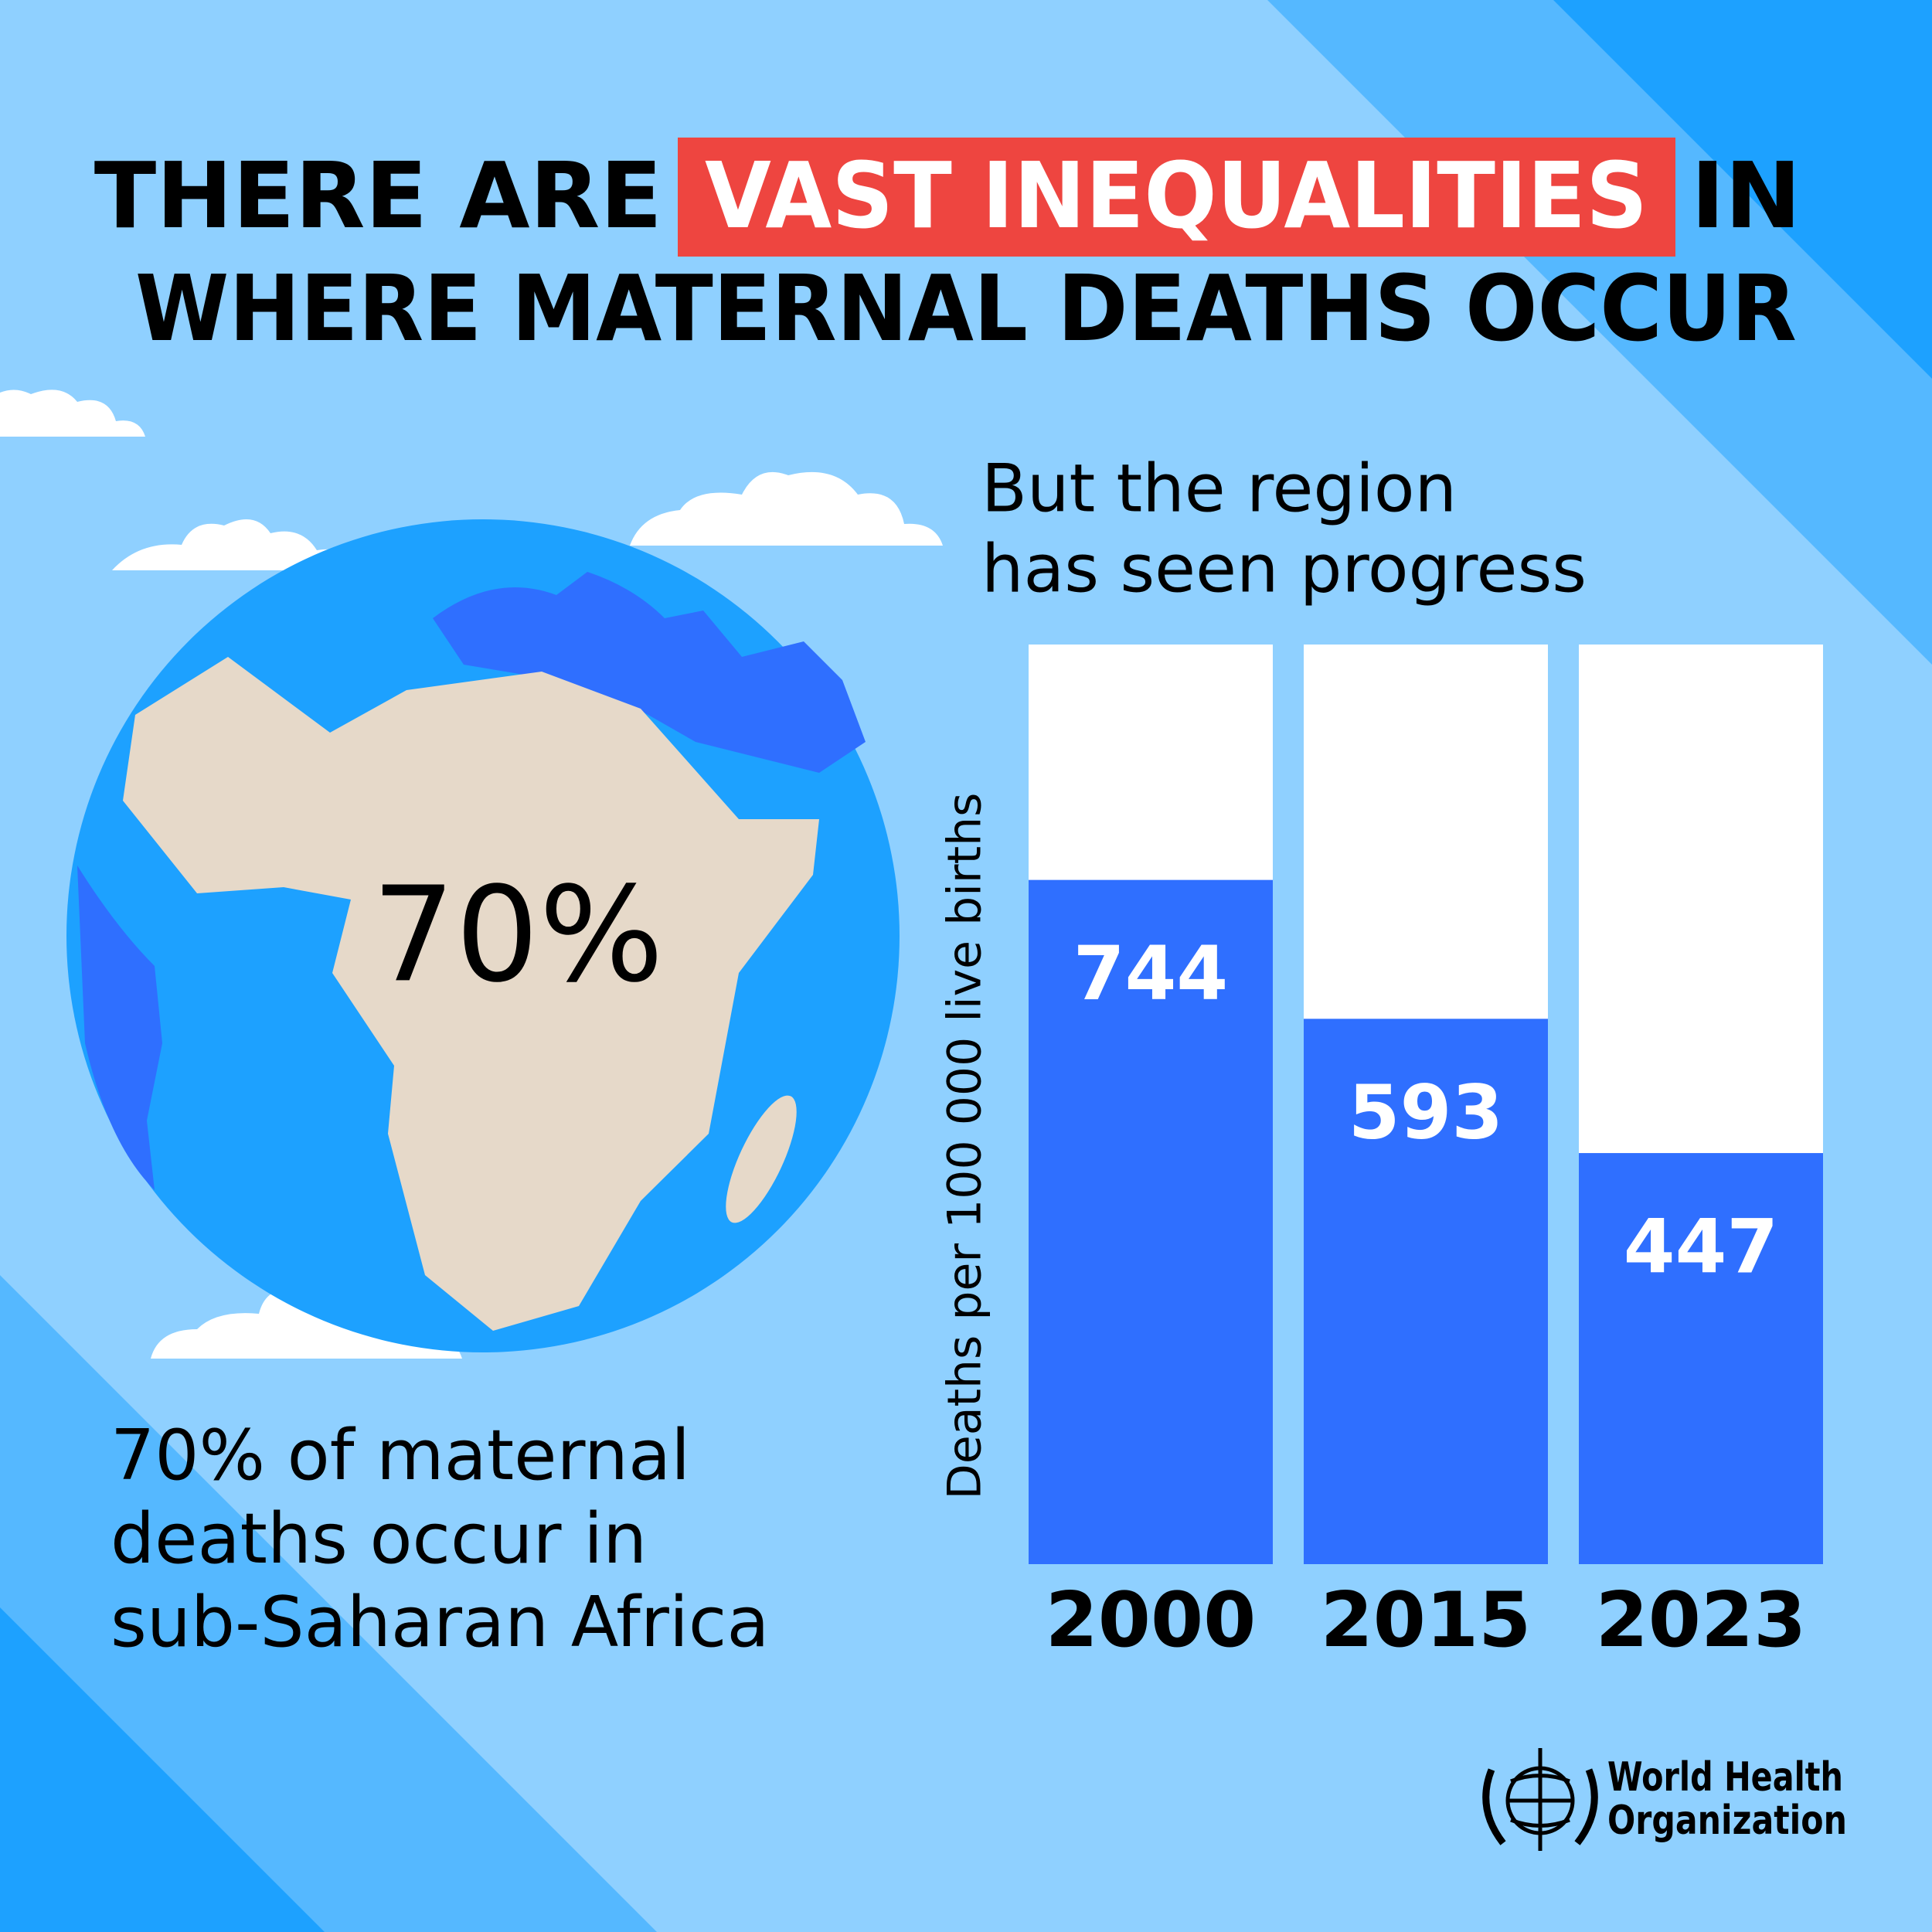 This screenshot has height=1932, width=1932. Describe the element at coordinates (1701, 1247) in the screenshot. I see `value-label: 447` at that location.